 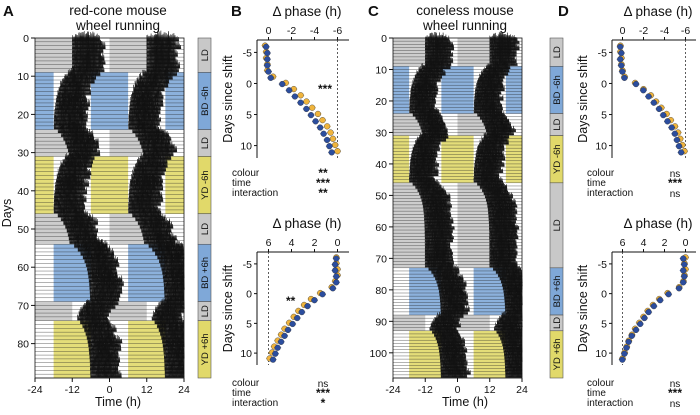 I want to click on y-tick-label: 80, so click(x=381, y=291).